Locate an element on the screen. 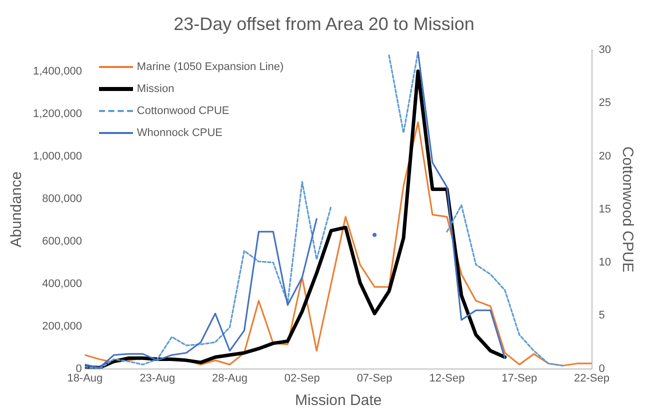  x-tick-label: 22-Sep is located at coordinates (592, 378).